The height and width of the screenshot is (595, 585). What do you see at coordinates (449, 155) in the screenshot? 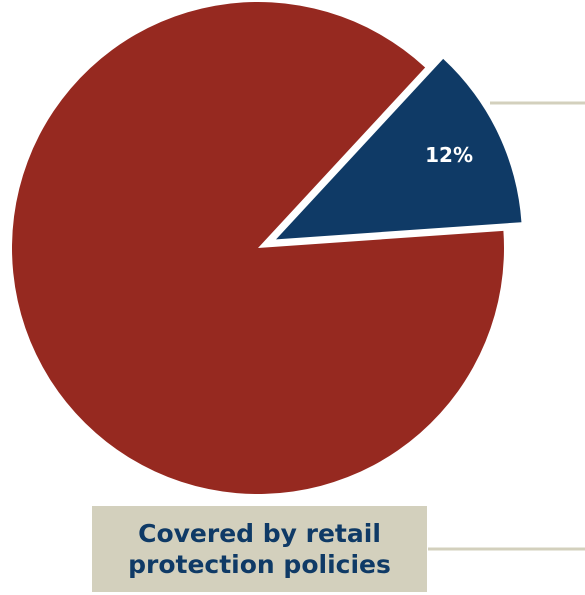
I see `slice-label-0: 12%` at bounding box center [449, 155].